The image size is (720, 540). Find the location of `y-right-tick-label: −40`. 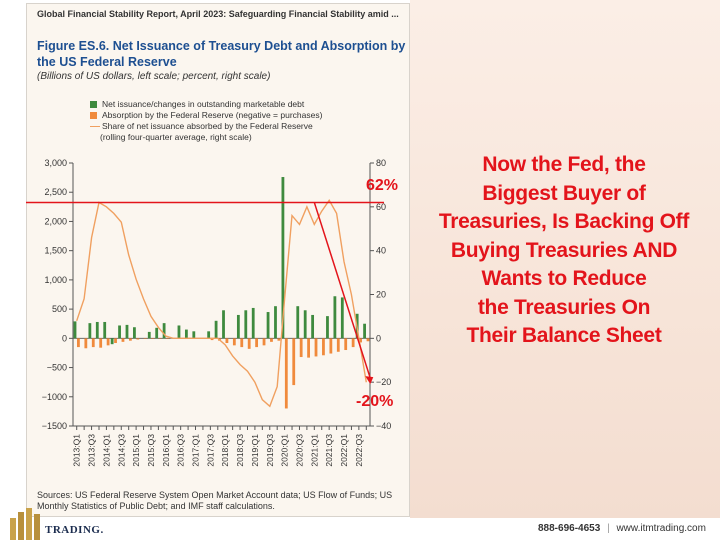

y-right-tick-label: −40 is located at coordinates (383, 426).